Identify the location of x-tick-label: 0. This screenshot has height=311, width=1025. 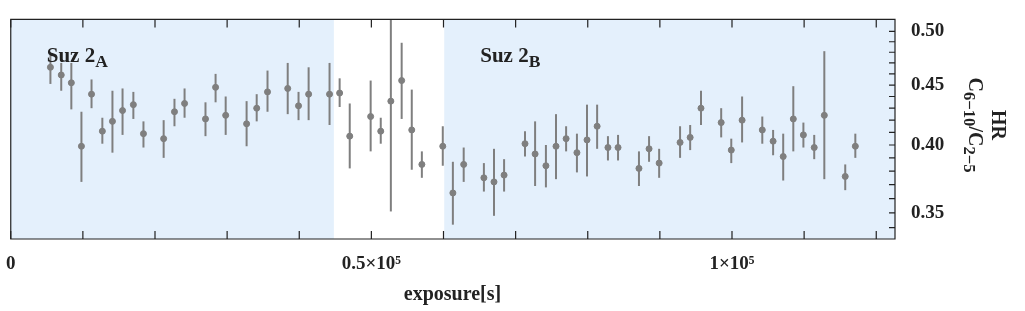
(11, 263).